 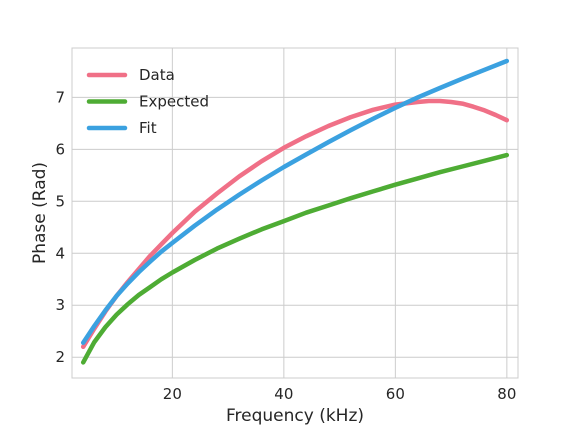 I want to click on x-tick-label: 40, so click(x=283, y=394).